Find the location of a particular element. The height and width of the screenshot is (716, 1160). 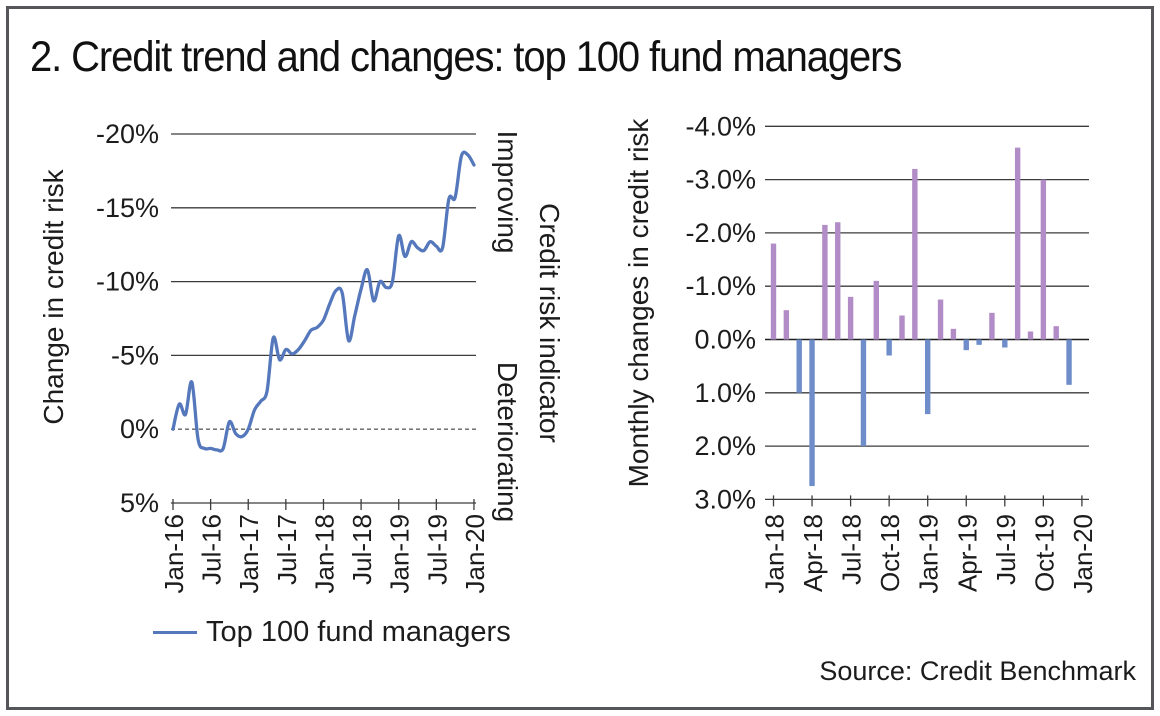

right-x-tick-label: Jul-19 is located at coordinates (1006, 549).